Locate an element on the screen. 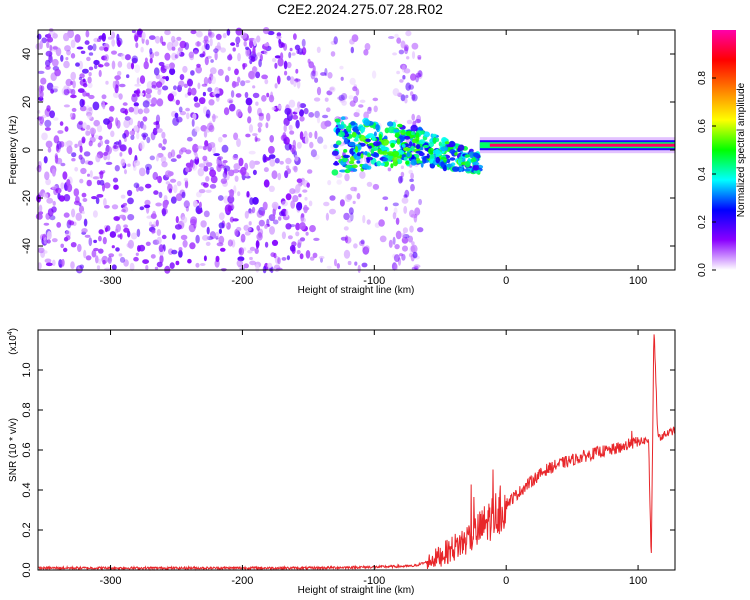 The image size is (750, 600). spectrogram-y-label: Frequency (Hz) is located at coordinates (13, 150).